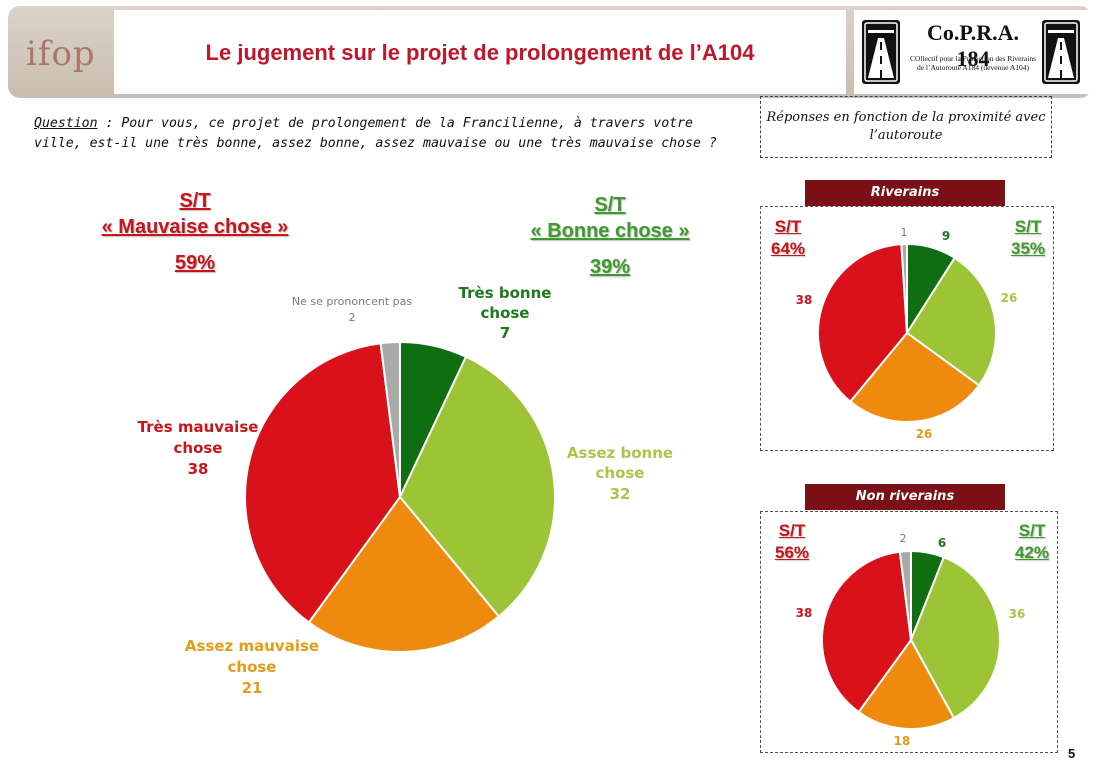  What do you see at coordinates (863, 323) in the screenshot?
I see `riv-slice-tres-mauvaise` at bounding box center [863, 323].